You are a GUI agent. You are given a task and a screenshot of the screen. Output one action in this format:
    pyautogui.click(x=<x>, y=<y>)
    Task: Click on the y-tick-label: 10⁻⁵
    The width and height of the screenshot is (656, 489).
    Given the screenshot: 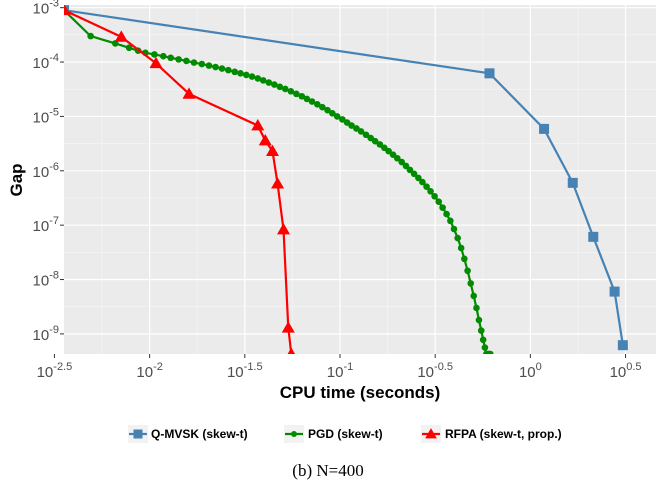 What is the action you would take?
    pyautogui.click(x=46, y=116)
    